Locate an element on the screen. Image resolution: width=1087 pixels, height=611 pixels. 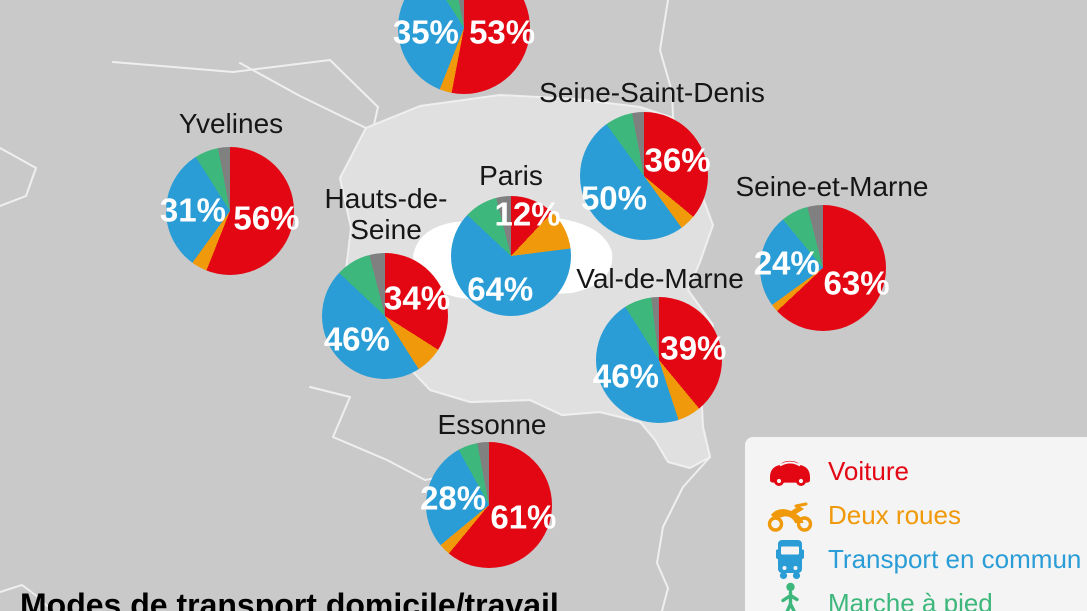
pct-voiture-essonne: 61% is located at coordinates (523, 517).